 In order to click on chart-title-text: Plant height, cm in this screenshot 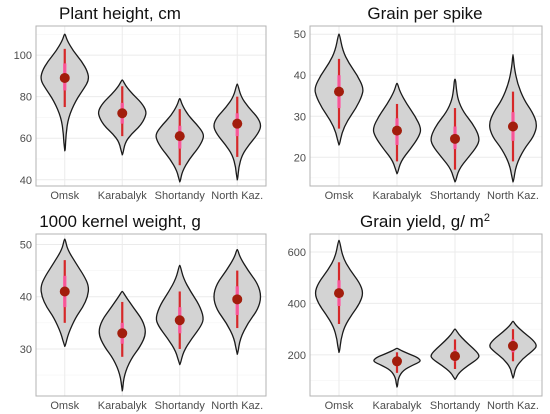, I will do `click(120, 13)`.